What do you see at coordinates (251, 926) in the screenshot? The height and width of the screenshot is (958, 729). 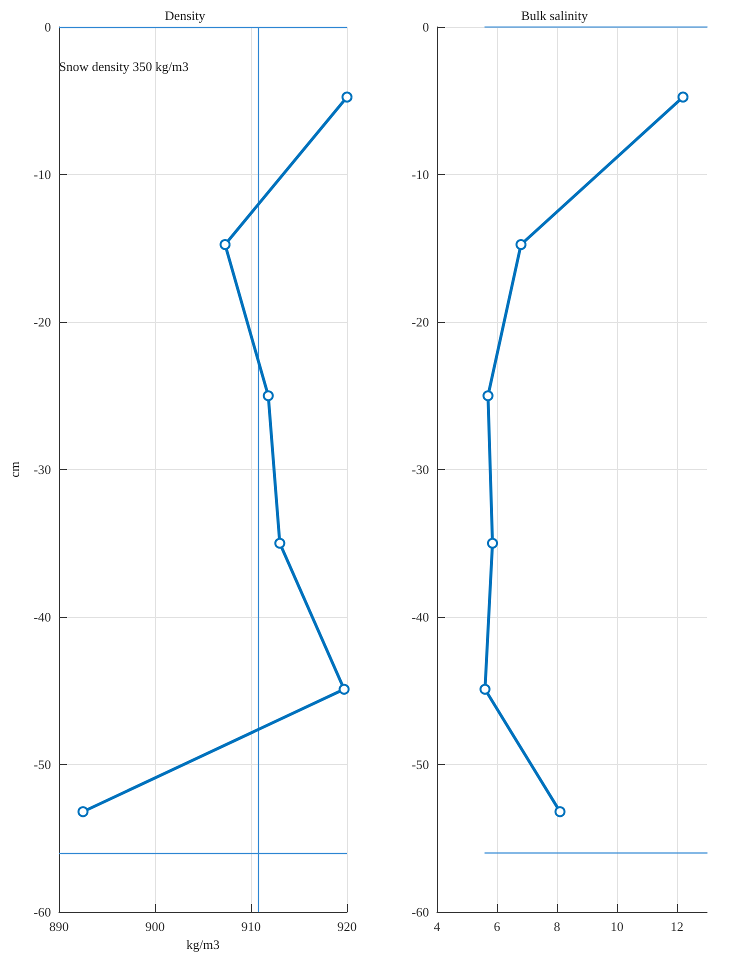 I see `x-tick-label: 910` at bounding box center [251, 926].